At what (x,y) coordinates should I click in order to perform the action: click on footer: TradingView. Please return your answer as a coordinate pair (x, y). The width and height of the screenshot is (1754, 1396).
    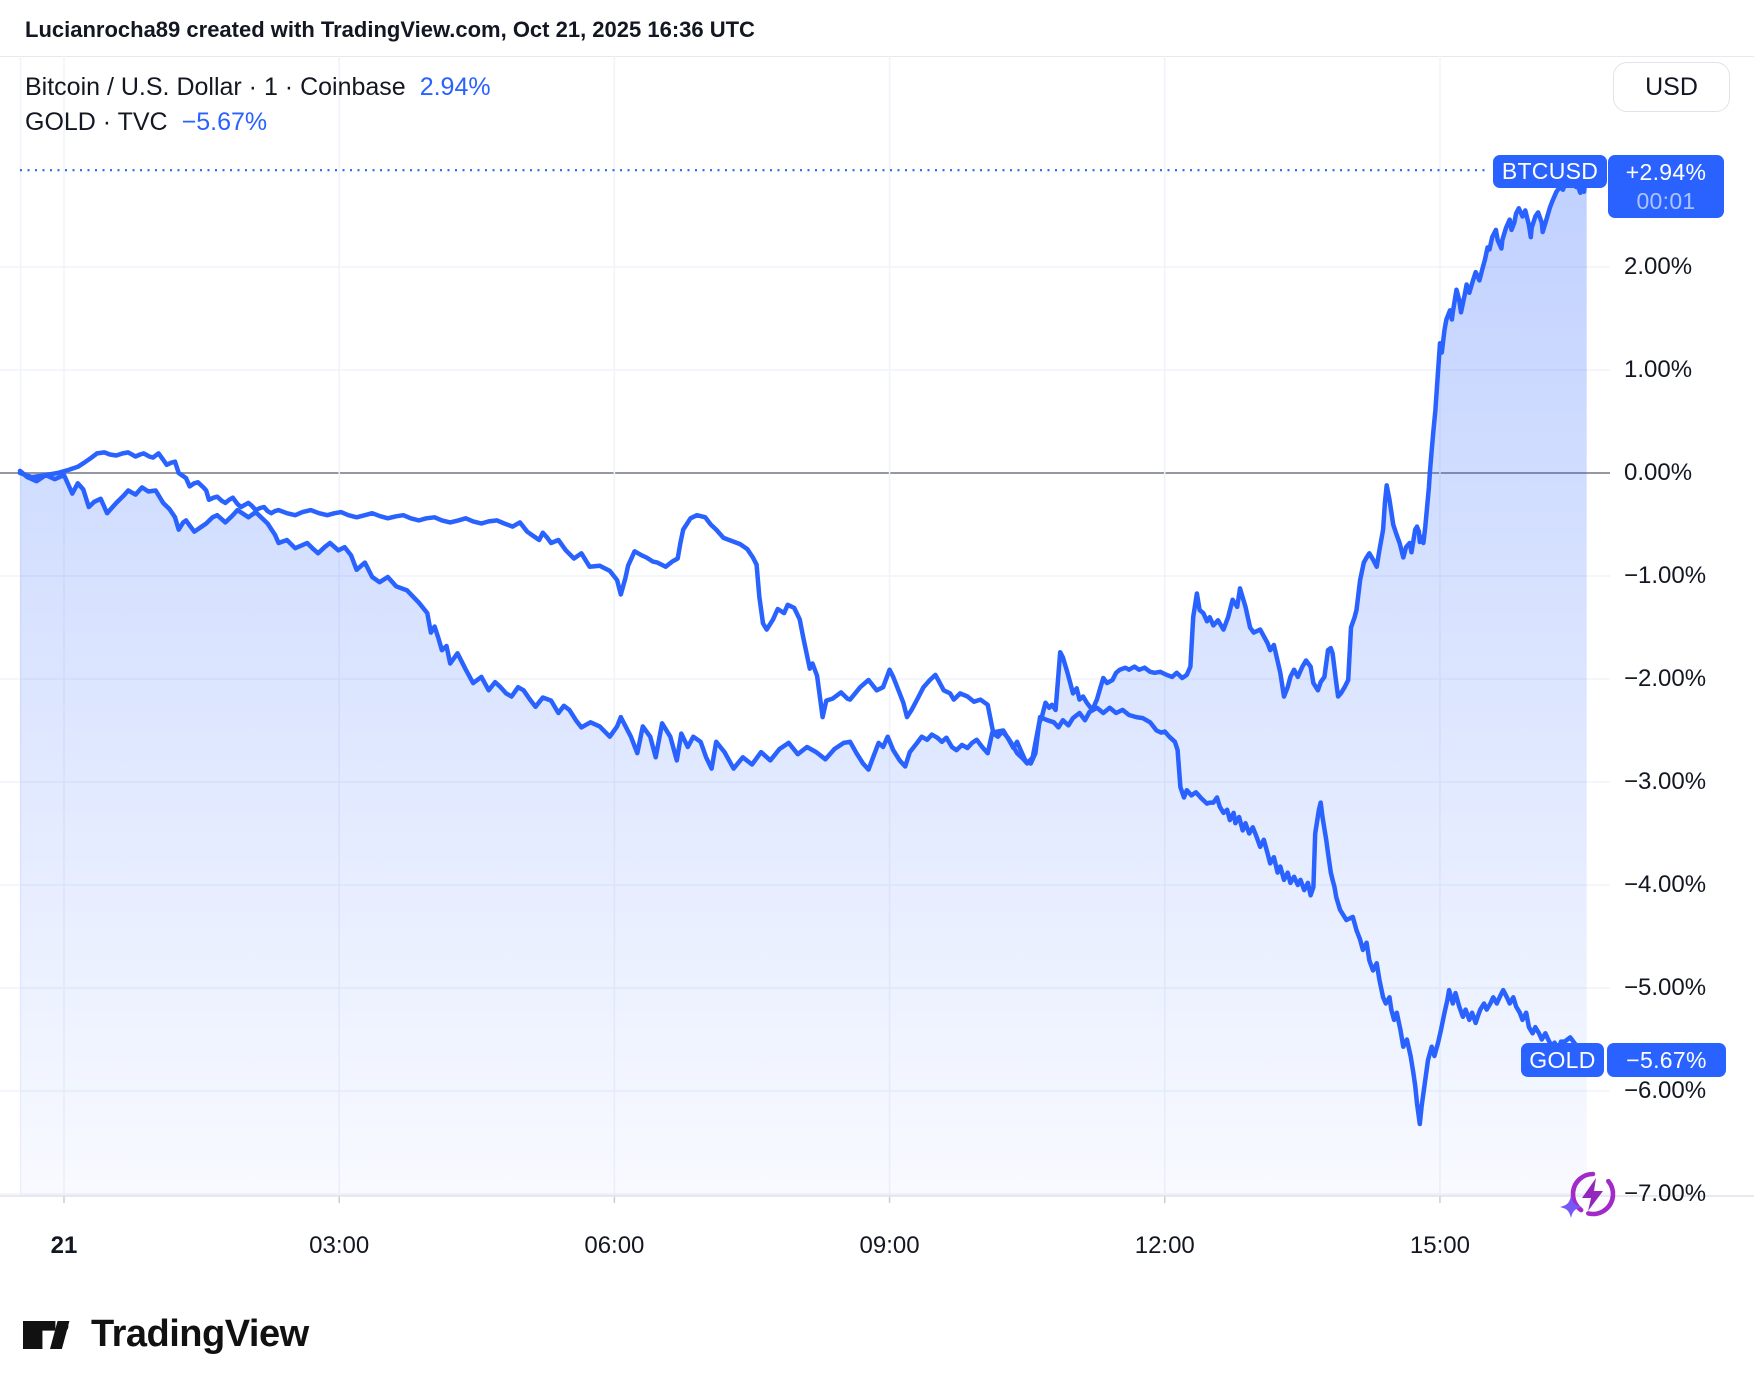
    Looking at the image, I should click on (166, 1334).